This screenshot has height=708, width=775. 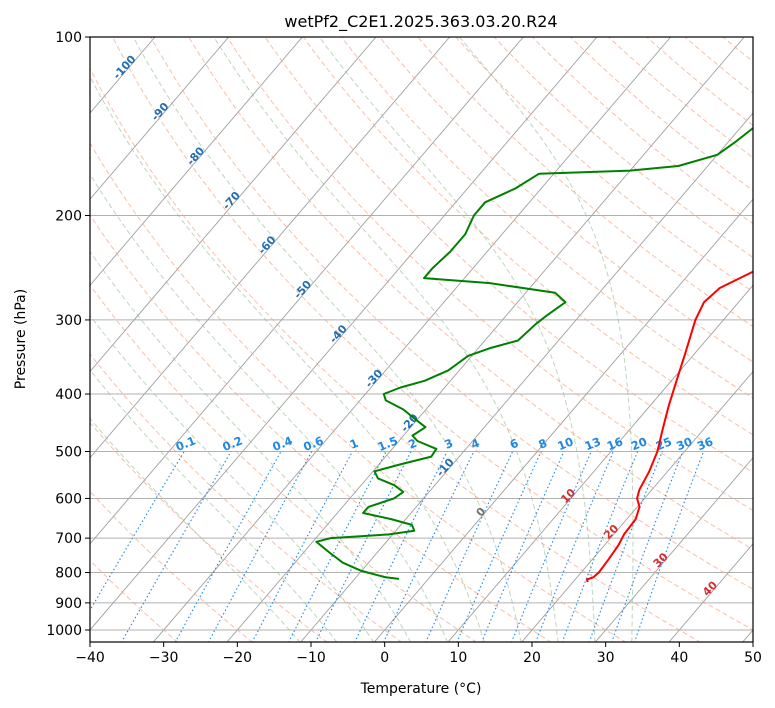 I want to click on mixing-ratio-label: 20, so click(x=639, y=443).